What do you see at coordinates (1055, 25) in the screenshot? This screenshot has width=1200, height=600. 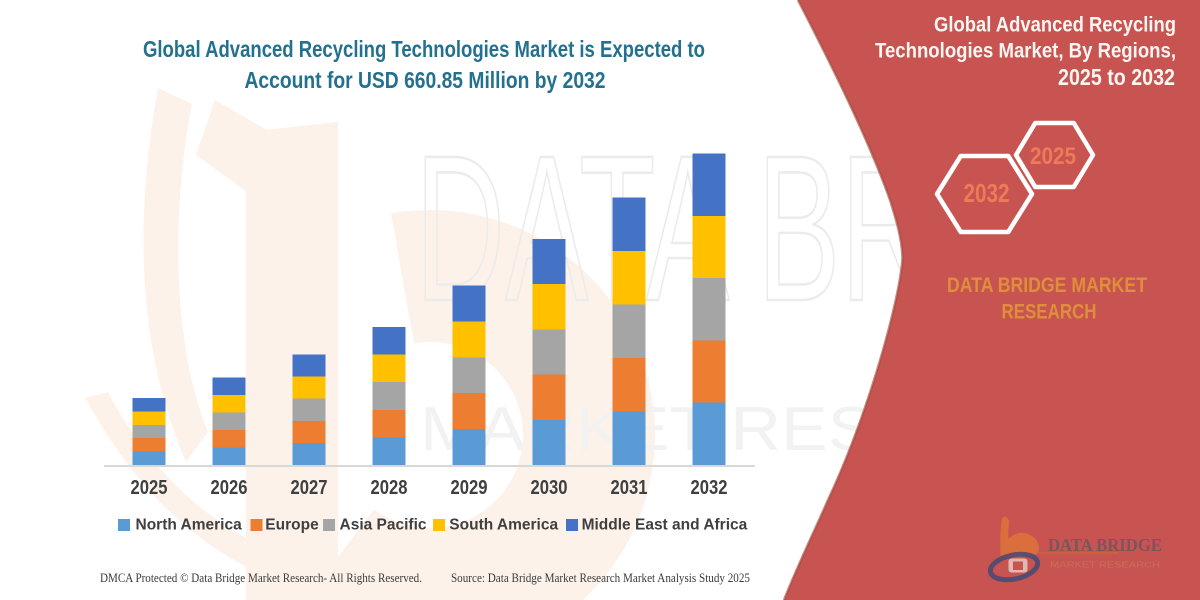 I see `svg-text: Global Advanced Recycling` at bounding box center [1055, 25].